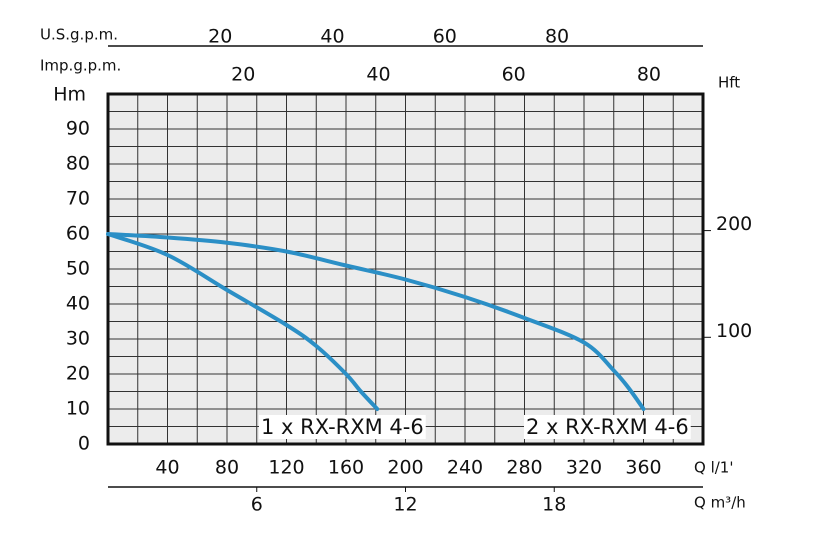 The image size is (828, 541). What do you see at coordinates (554, 505) in the screenshot?
I see `x2-tick-label: 18` at bounding box center [554, 505].